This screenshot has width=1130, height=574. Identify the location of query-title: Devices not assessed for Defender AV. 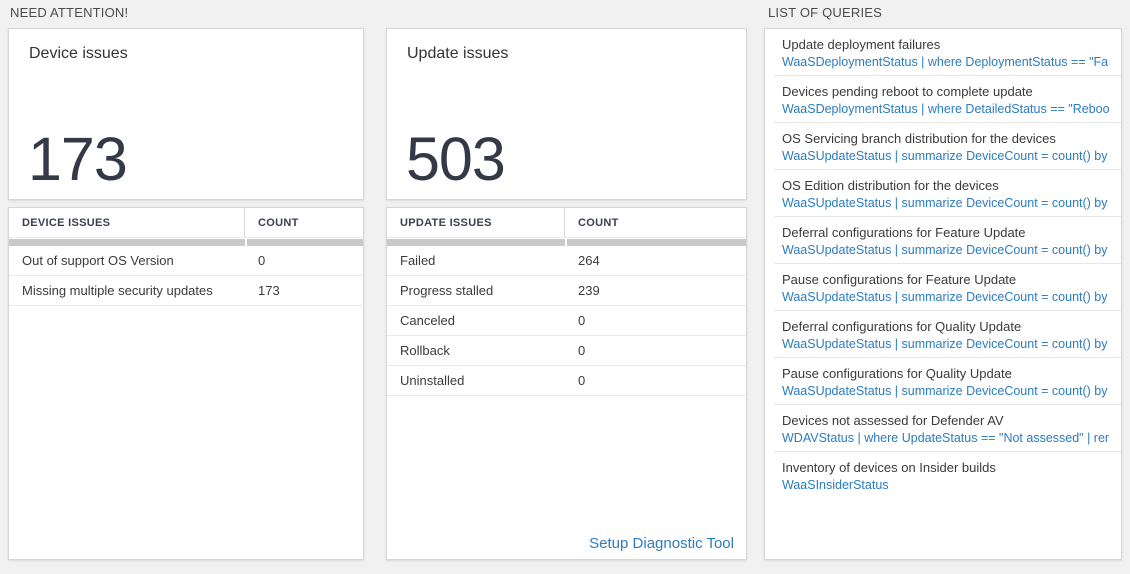
(893, 420).